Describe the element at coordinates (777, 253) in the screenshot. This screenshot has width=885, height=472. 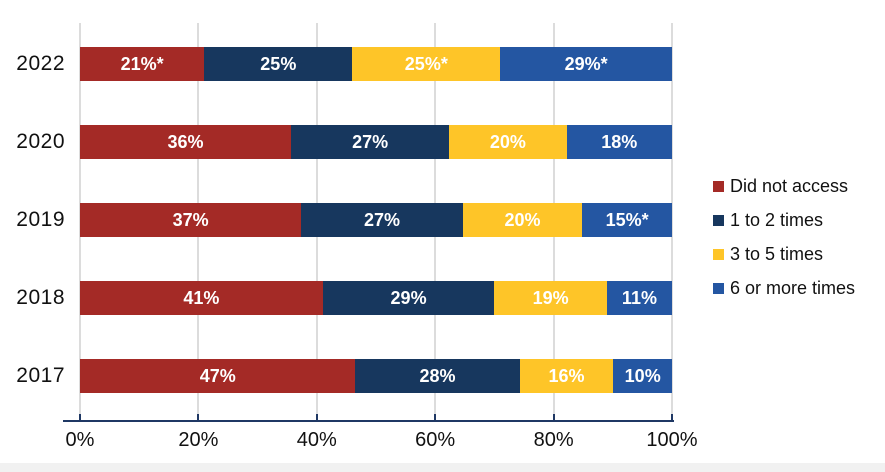
I see `legend-label: 3 to 5 times` at that location.